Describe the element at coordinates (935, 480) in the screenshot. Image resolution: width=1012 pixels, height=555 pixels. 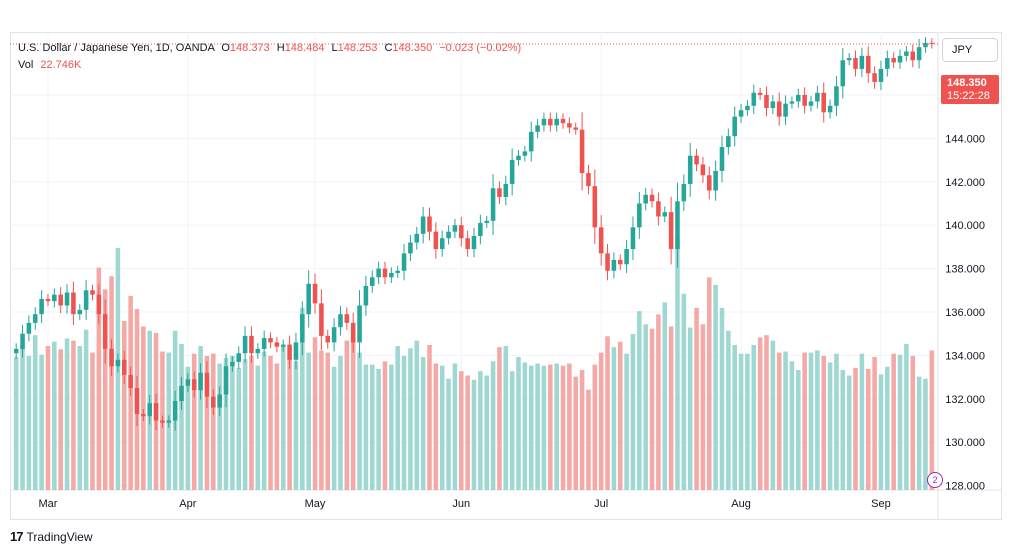
I see `events-badge: 2` at that location.